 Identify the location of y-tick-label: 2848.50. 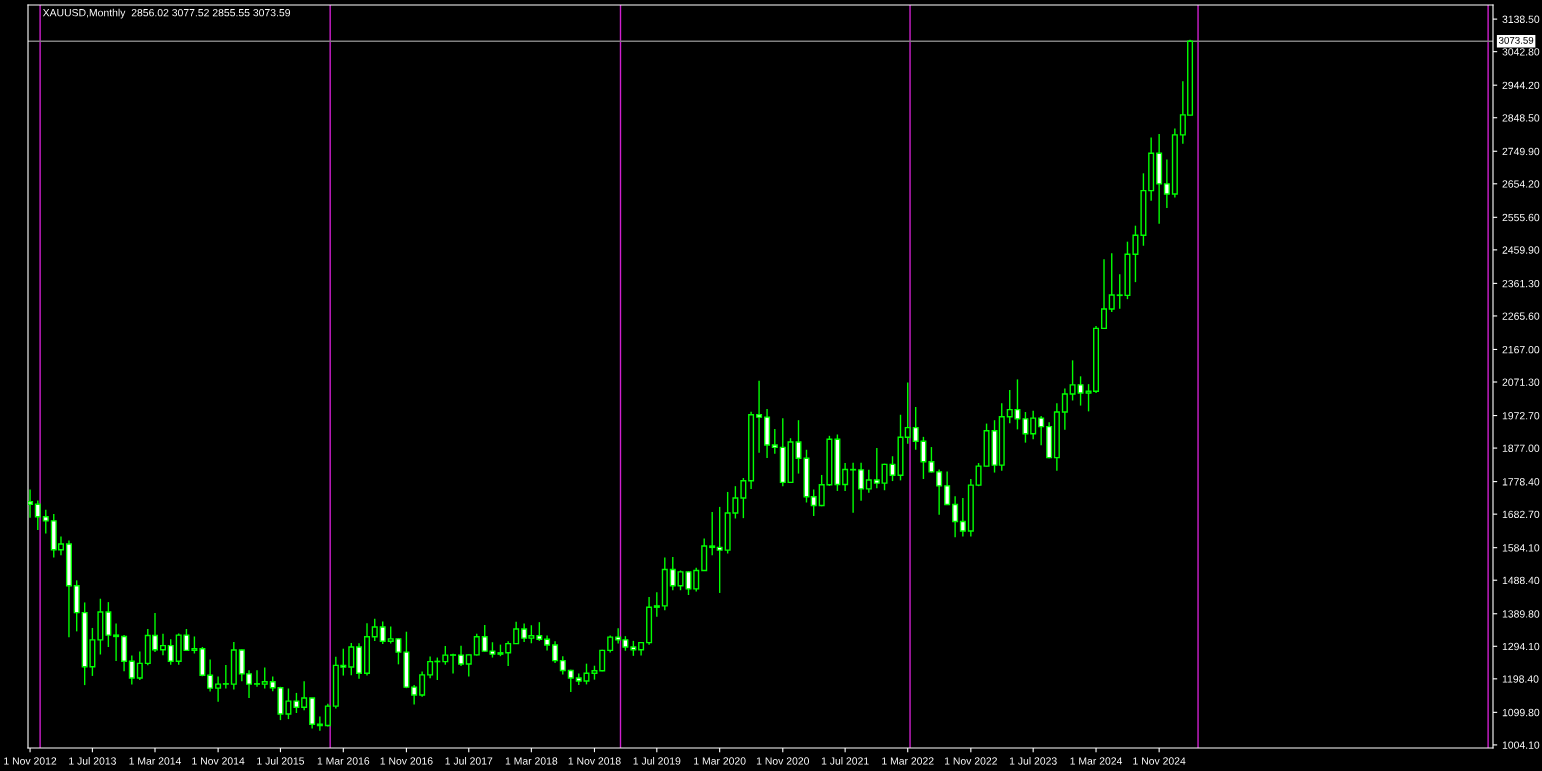
(1521, 118).